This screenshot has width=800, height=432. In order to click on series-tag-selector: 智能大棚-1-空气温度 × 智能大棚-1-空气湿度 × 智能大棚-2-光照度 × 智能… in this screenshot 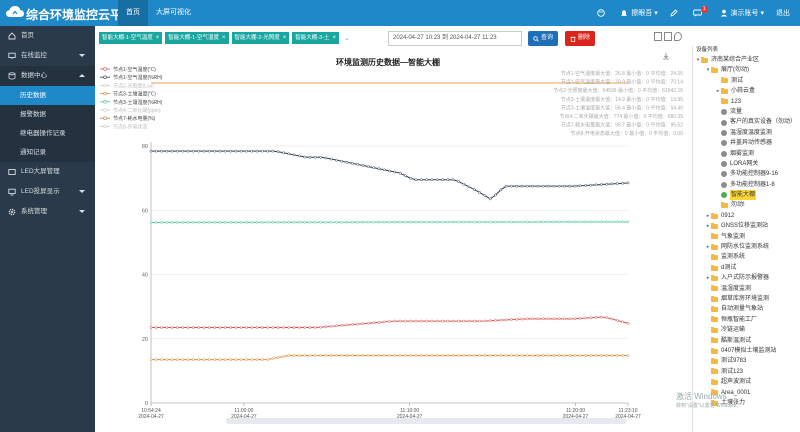, I will do `click(225, 38)`.